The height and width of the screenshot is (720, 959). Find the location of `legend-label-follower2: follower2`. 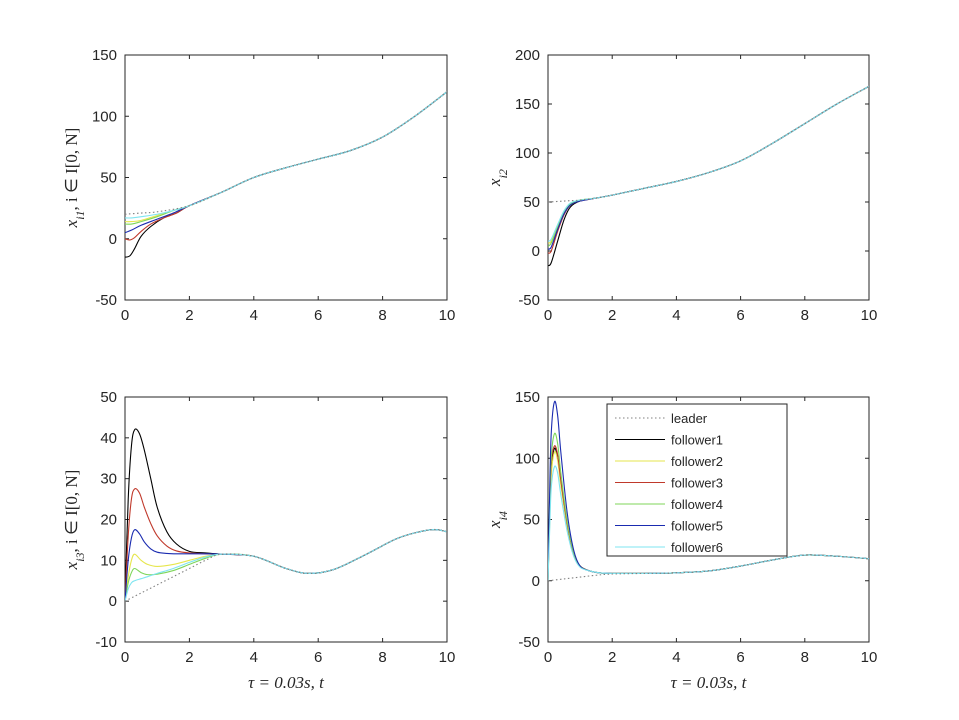

legend-label-follower2: follower2 is located at coordinates (697, 461).